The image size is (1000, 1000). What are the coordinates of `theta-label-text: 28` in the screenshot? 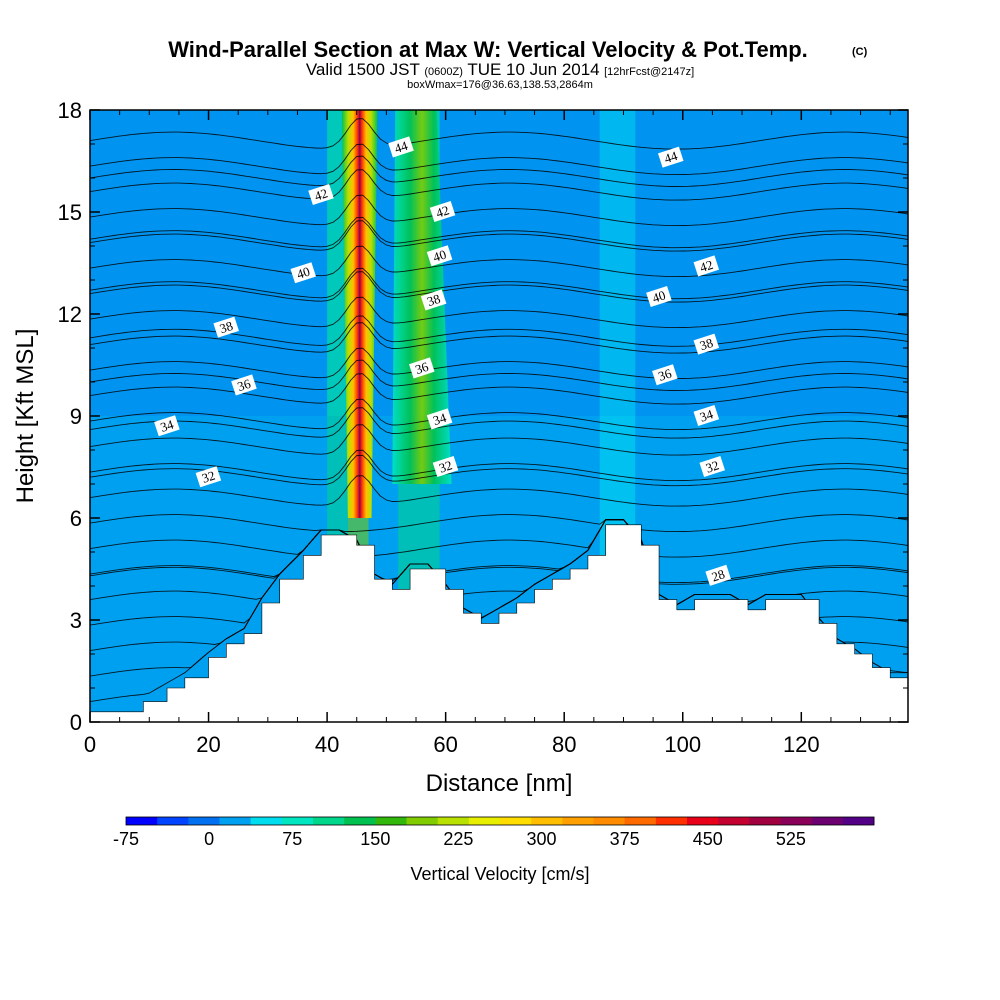 It's located at (718, 575).